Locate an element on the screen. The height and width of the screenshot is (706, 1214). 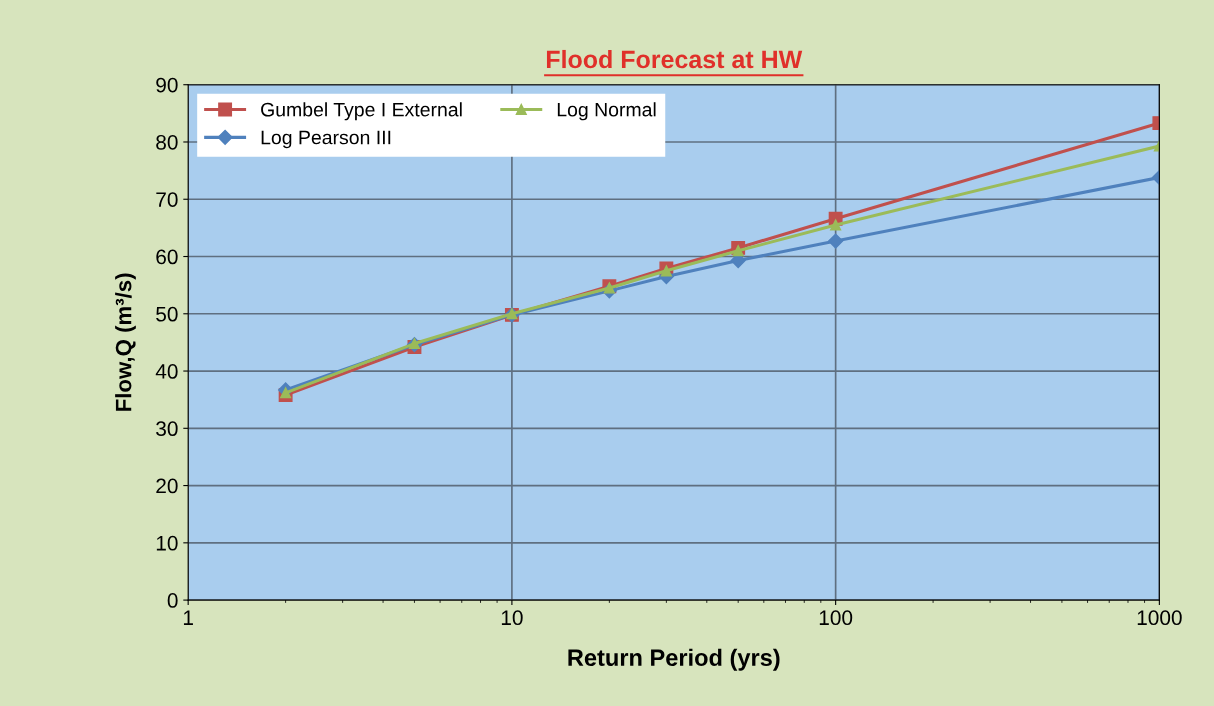
y-tick-label: 50 is located at coordinates (167, 314).